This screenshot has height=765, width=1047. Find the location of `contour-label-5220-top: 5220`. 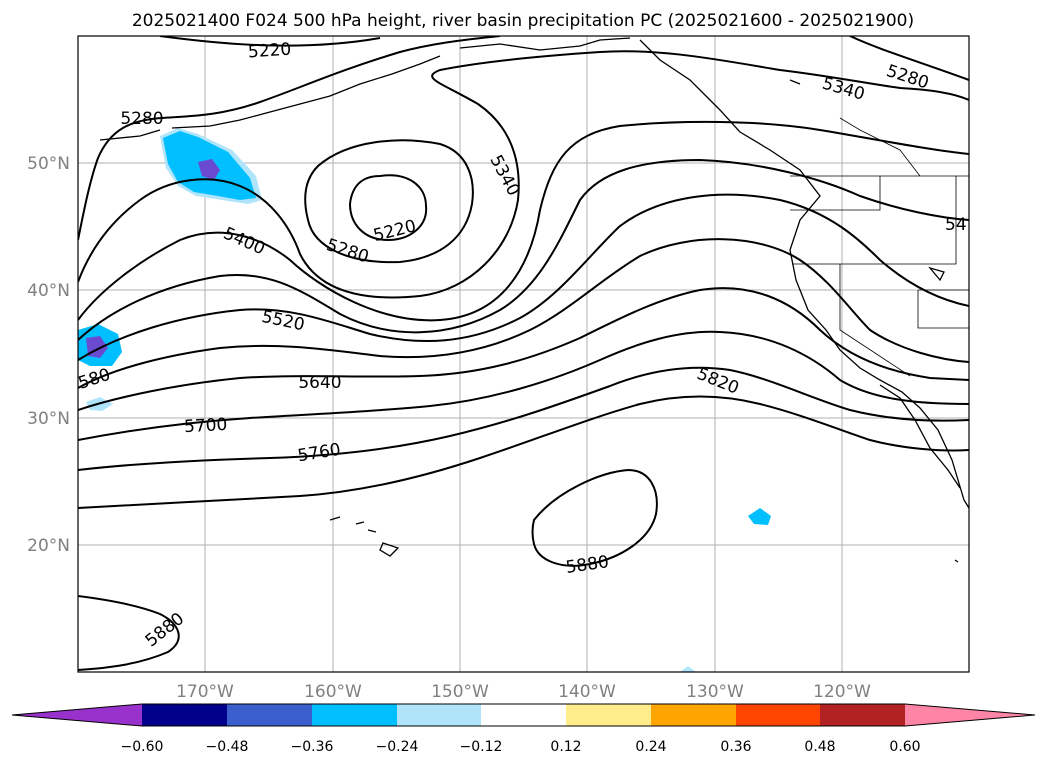

contour-label-5220-top: 5220 is located at coordinates (269, 51).